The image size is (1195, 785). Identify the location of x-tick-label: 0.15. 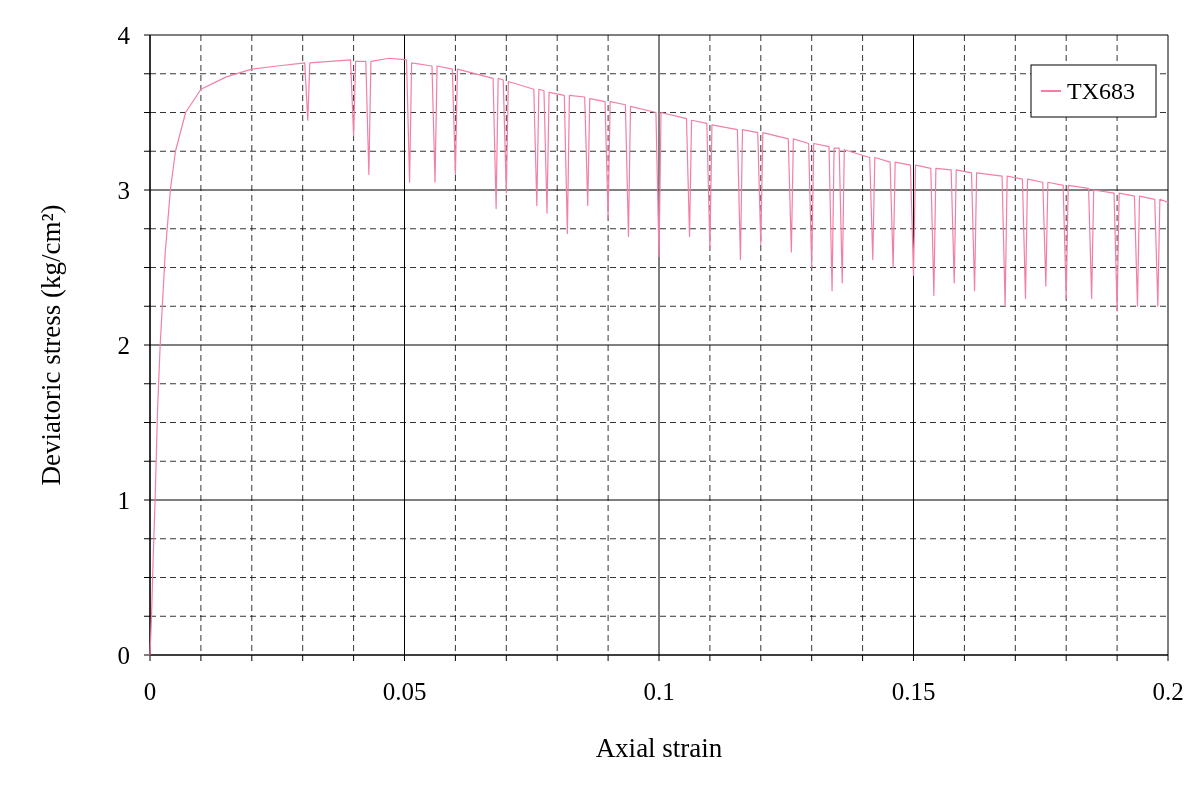
(913, 691).